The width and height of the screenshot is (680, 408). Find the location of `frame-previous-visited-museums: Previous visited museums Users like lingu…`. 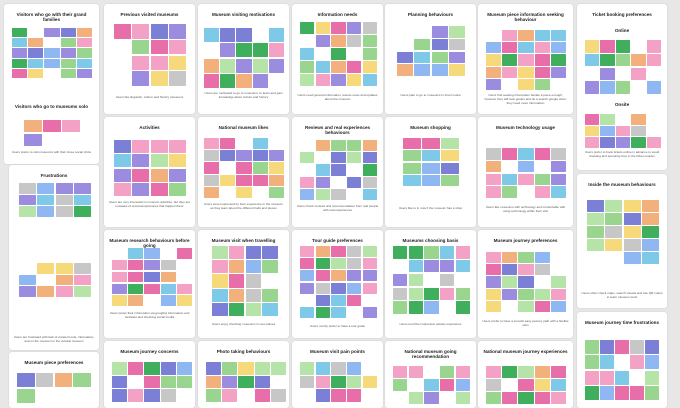

frame-previous-visited-museums: Previous visited museums Users like lingu… is located at coordinates (149, 59).